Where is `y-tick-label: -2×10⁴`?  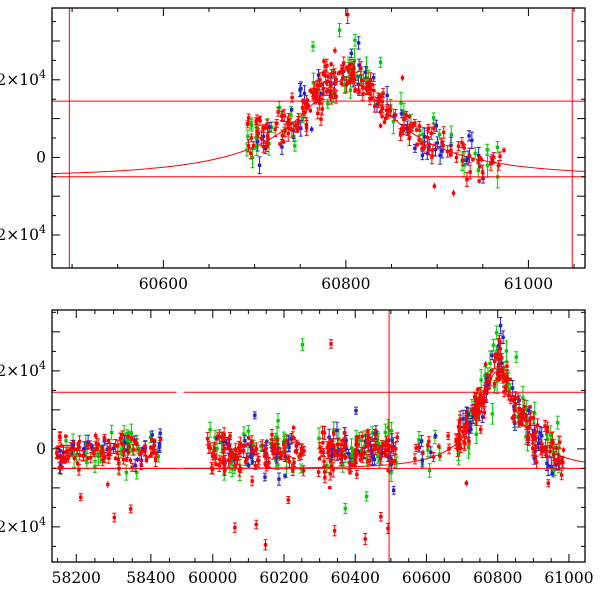
y-tick-label: -2×10⁴ is located at coordinates (23, 525).